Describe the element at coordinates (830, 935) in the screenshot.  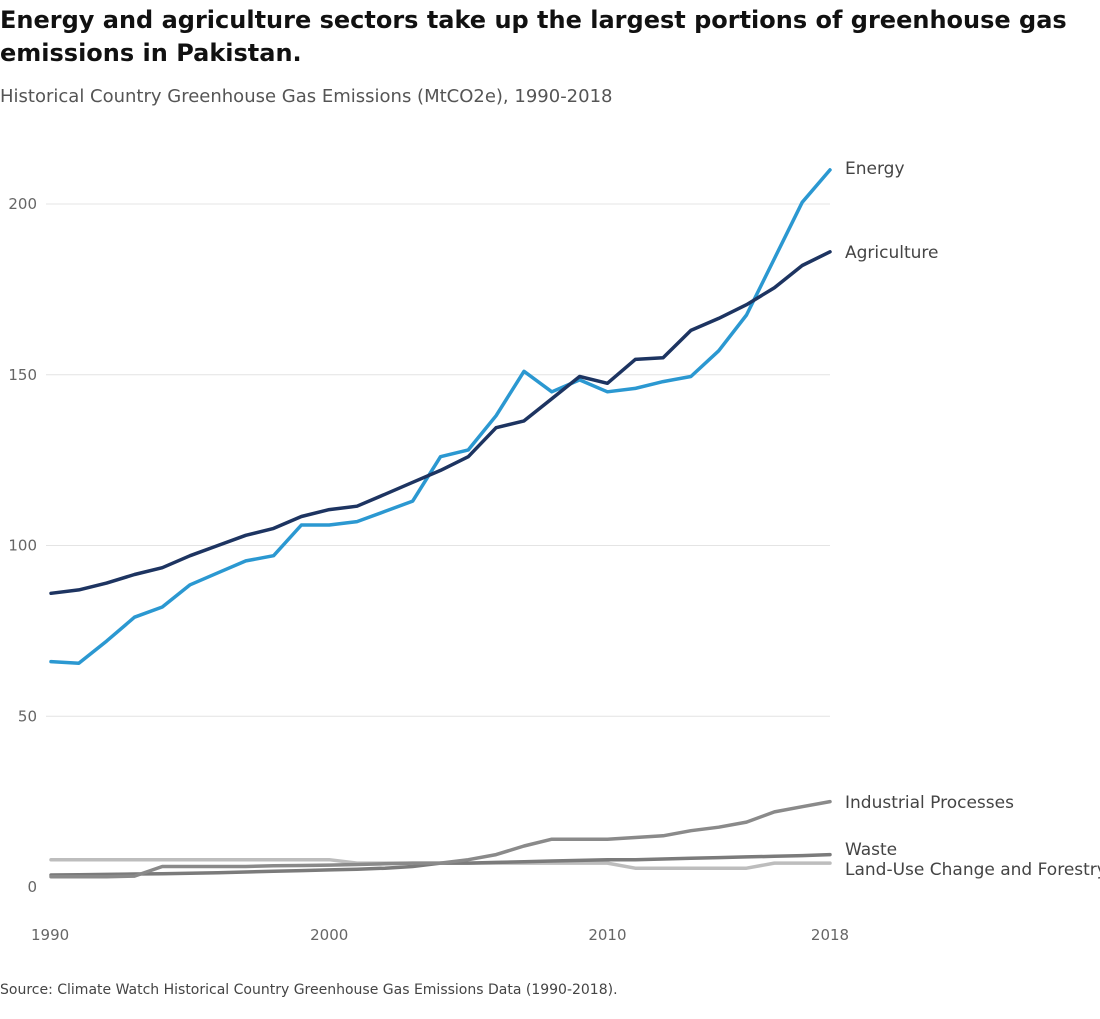
I see `x-tick-label-2018: 2018` at that location.